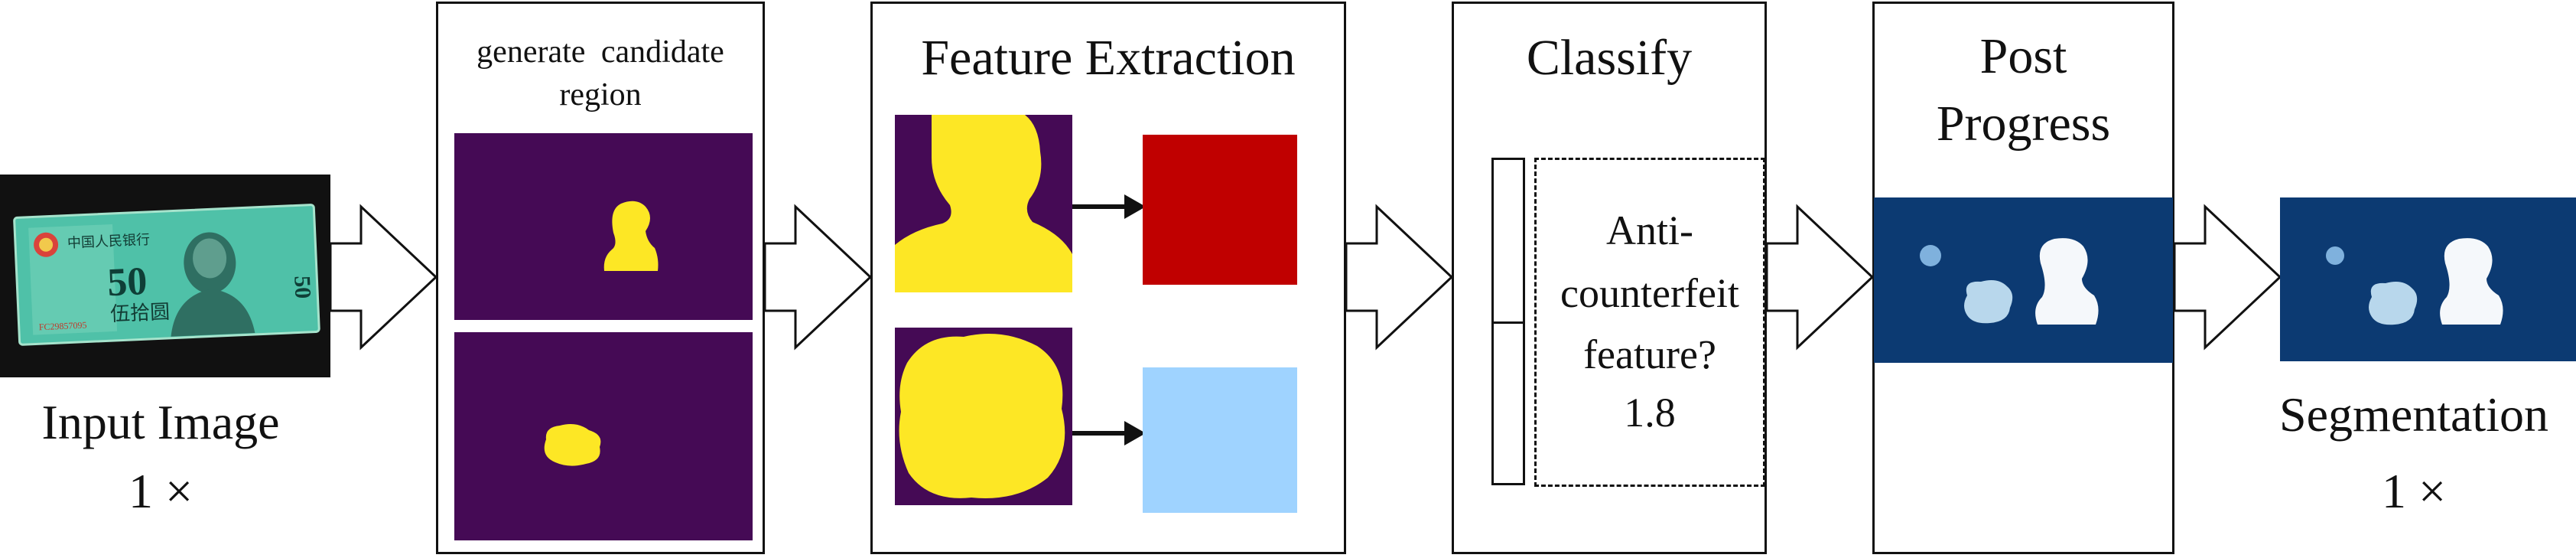  Describe the element at coordinates (1650, 413) in the screenshot. I see `classification-score: 1.8` at that location.